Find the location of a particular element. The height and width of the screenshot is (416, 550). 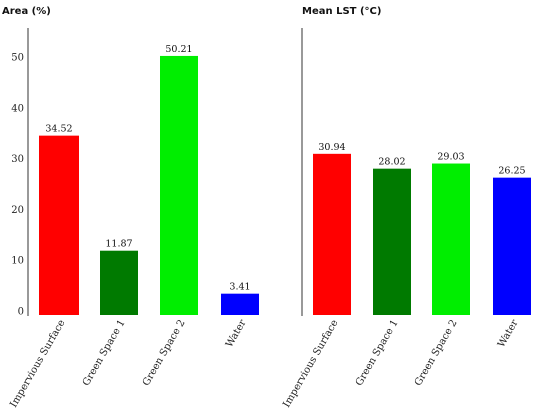

left-bar-value-label: 50.21 is located at coordinates (178, 49).